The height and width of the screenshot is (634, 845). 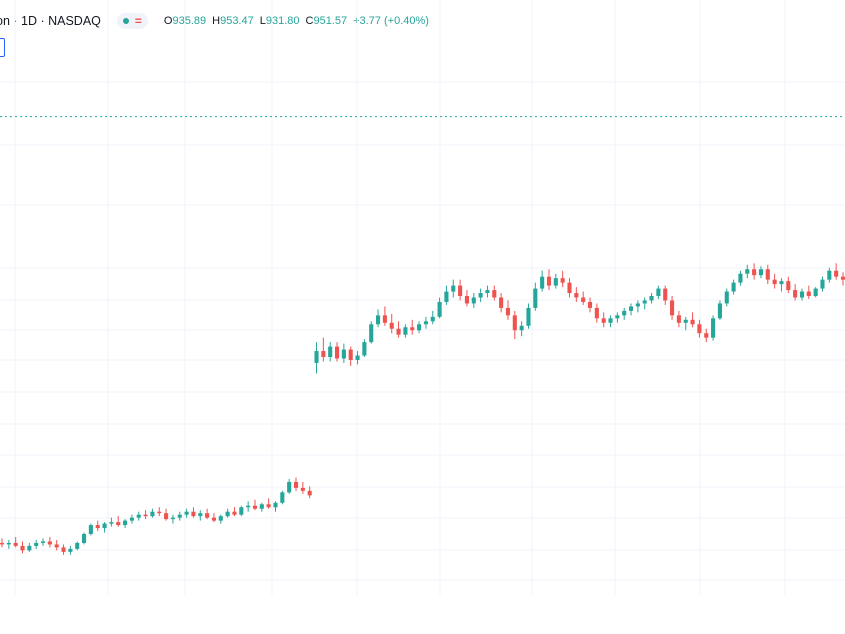 What do you see at coordinates (132, 21) in the screenshot?
I see `market-status-pill: =` at bounding box center [132, 21].